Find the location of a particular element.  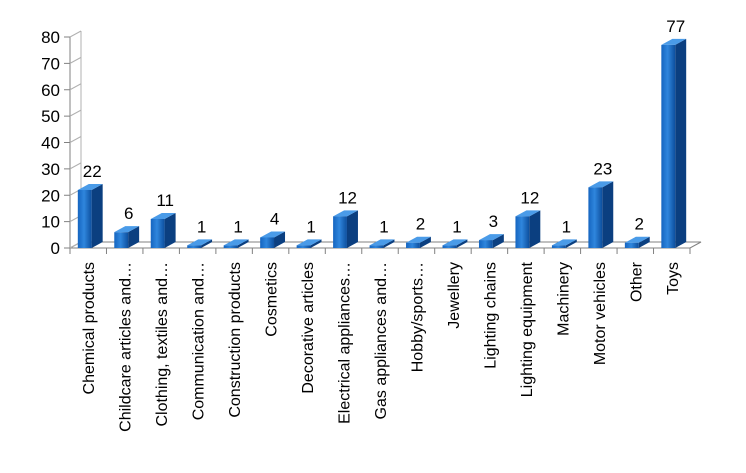

data-label: 23 is located at coordinates (602, 168).